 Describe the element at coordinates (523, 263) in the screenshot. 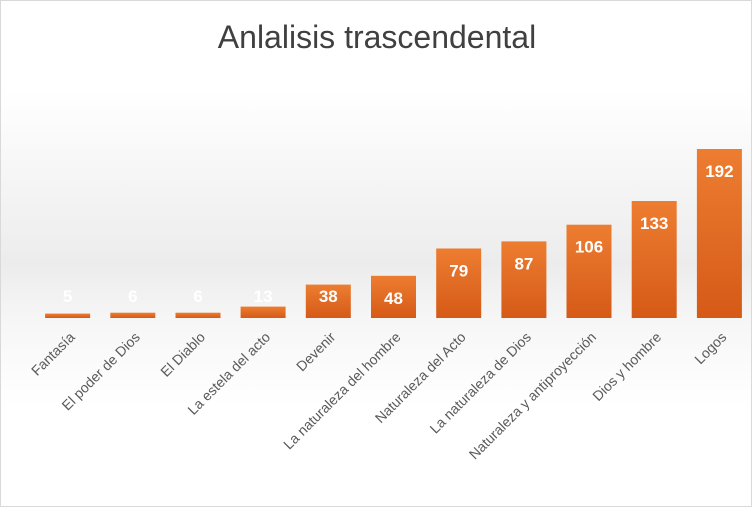

I see `data-label: 87` at that location.